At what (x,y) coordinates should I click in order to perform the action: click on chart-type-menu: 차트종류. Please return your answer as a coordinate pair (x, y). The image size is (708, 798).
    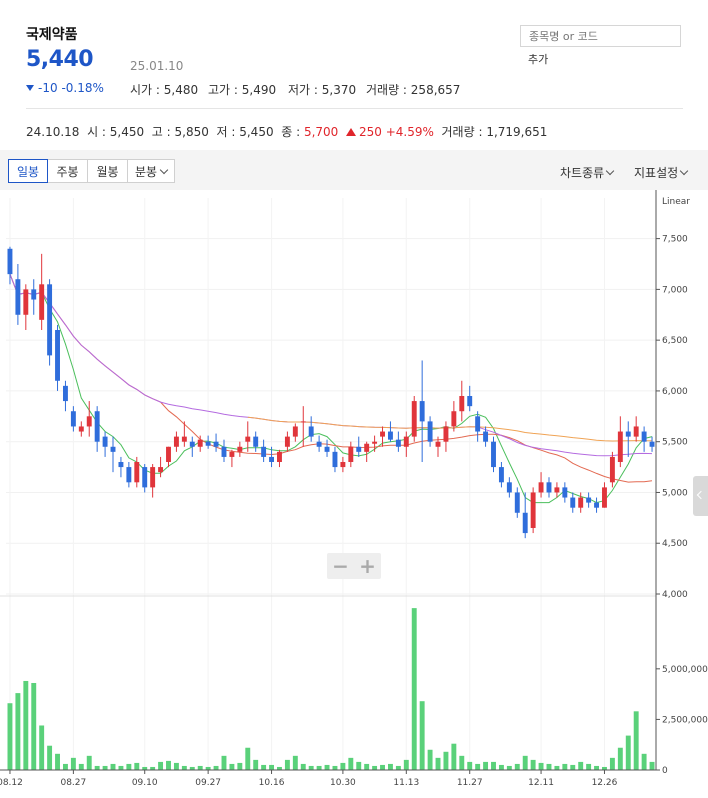
    Looking at the image, I should click on (587, 172).